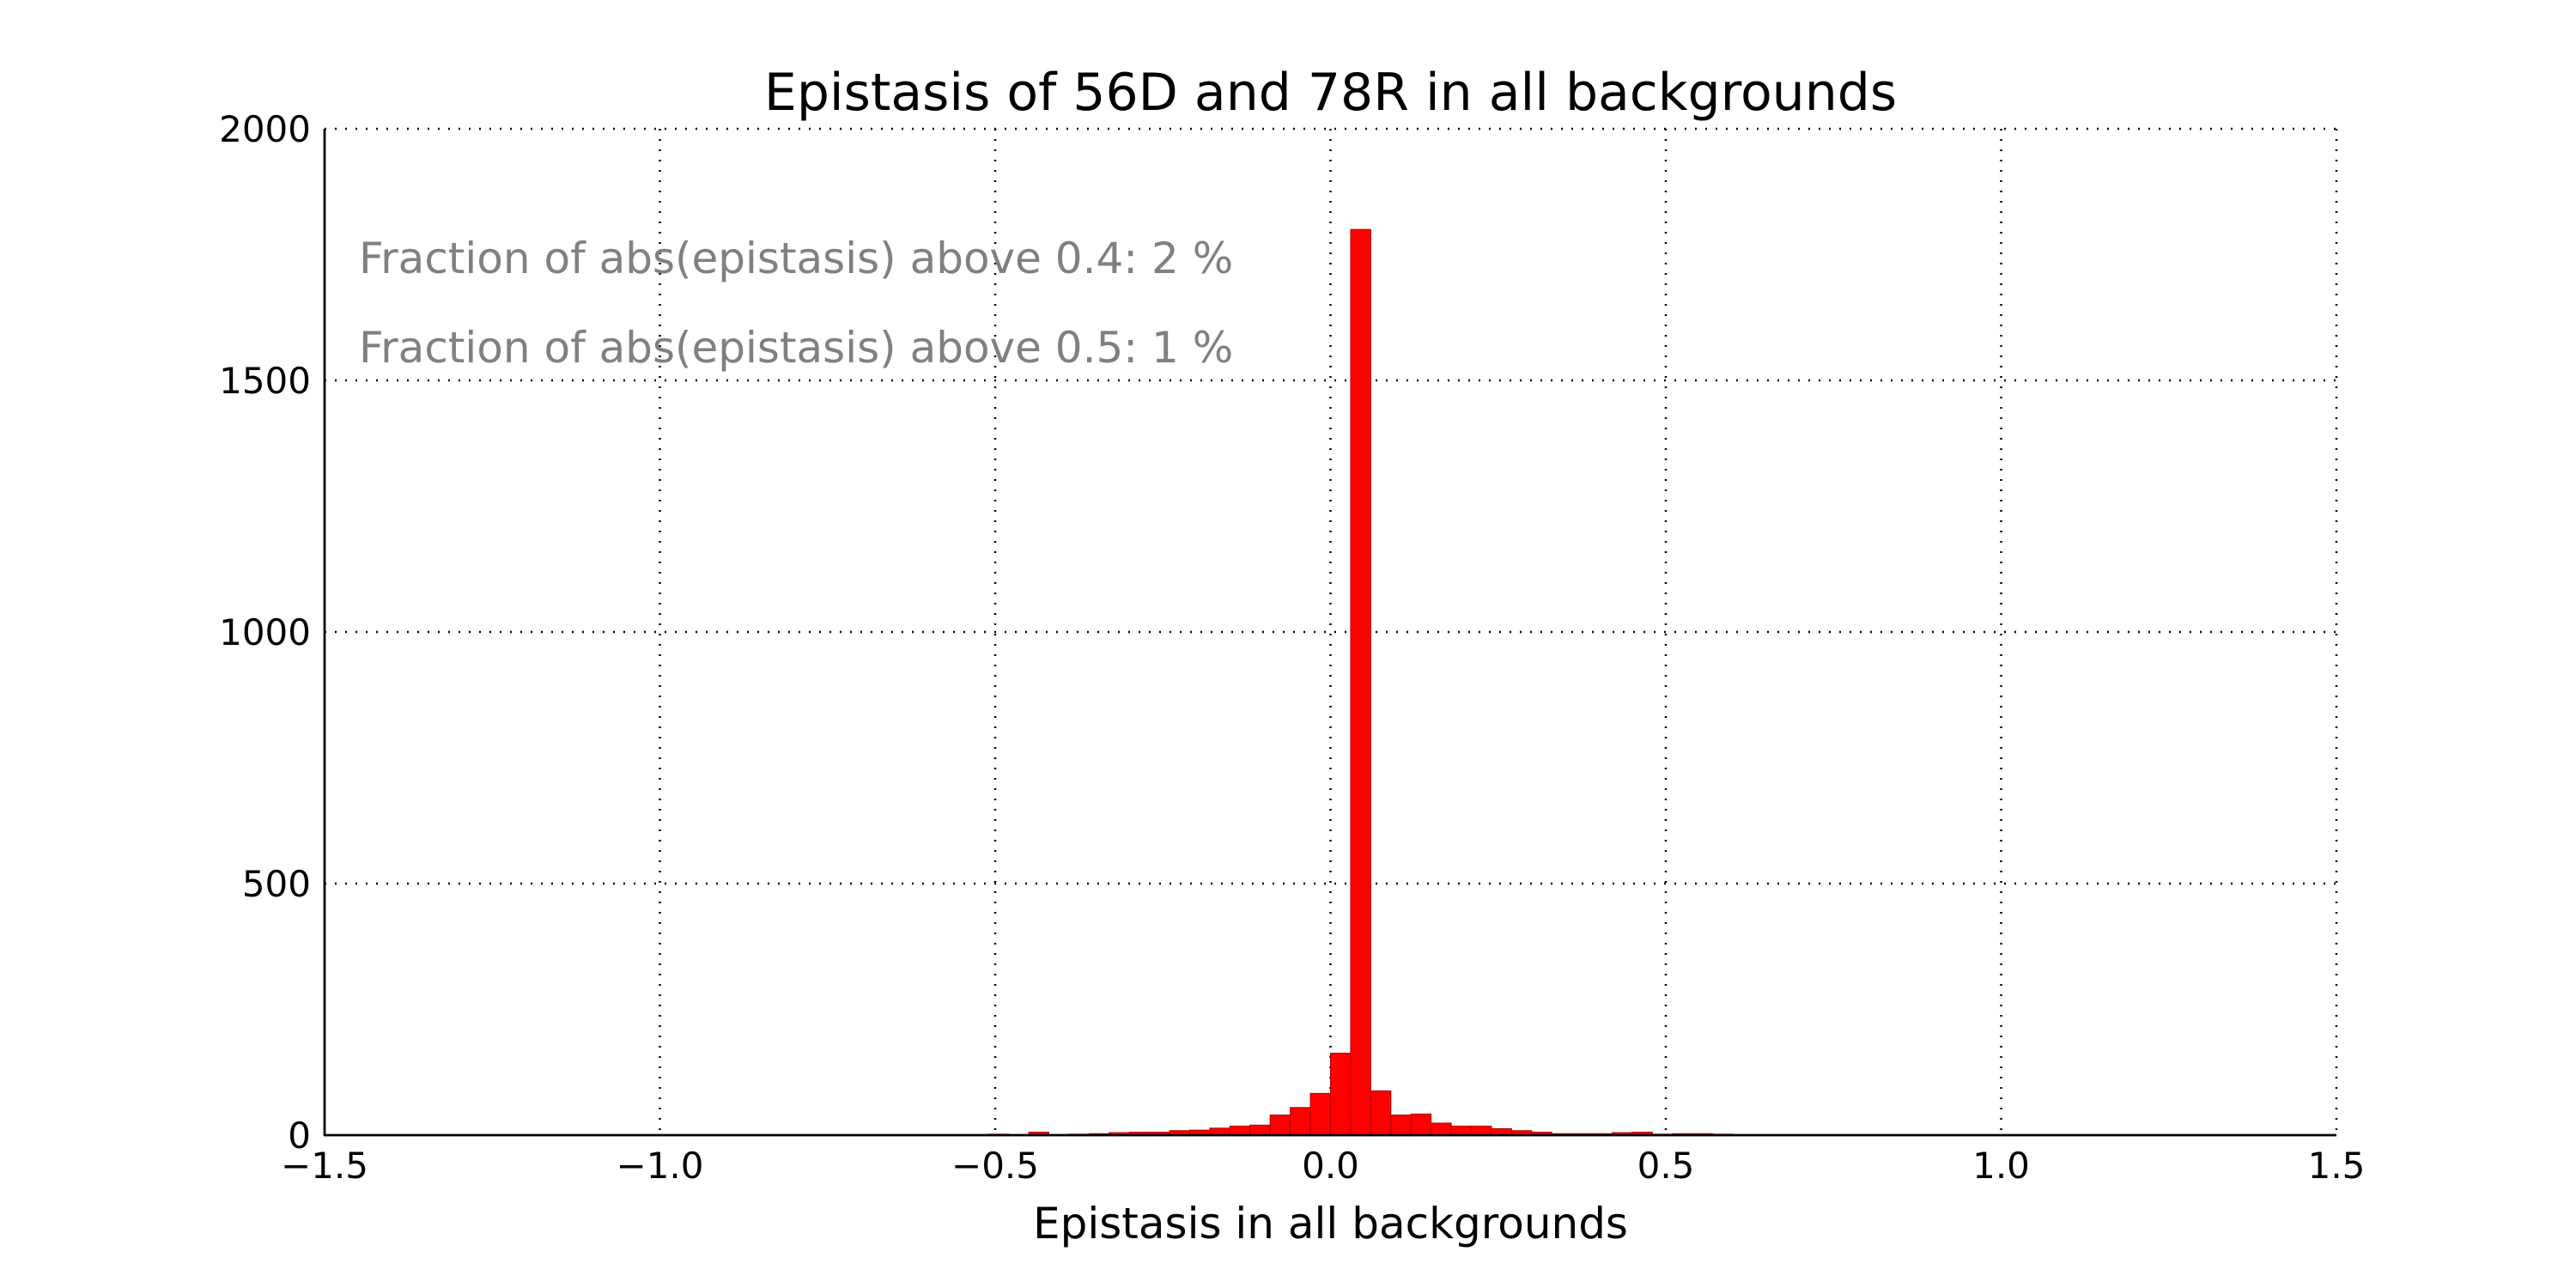 Image resolution: width=2576 pixels, height=1288 pixels. What do you see at coordinates (2001, 1166) in the screenshot?
I see `x-tick-label: 1.0` at bounding box center [2001, 1166].